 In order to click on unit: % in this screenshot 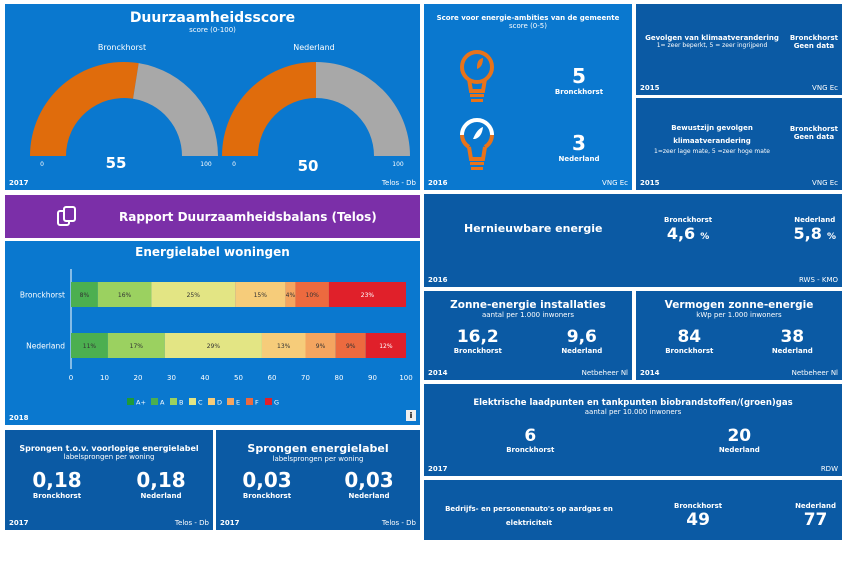, I will do `click(705, 237)`.